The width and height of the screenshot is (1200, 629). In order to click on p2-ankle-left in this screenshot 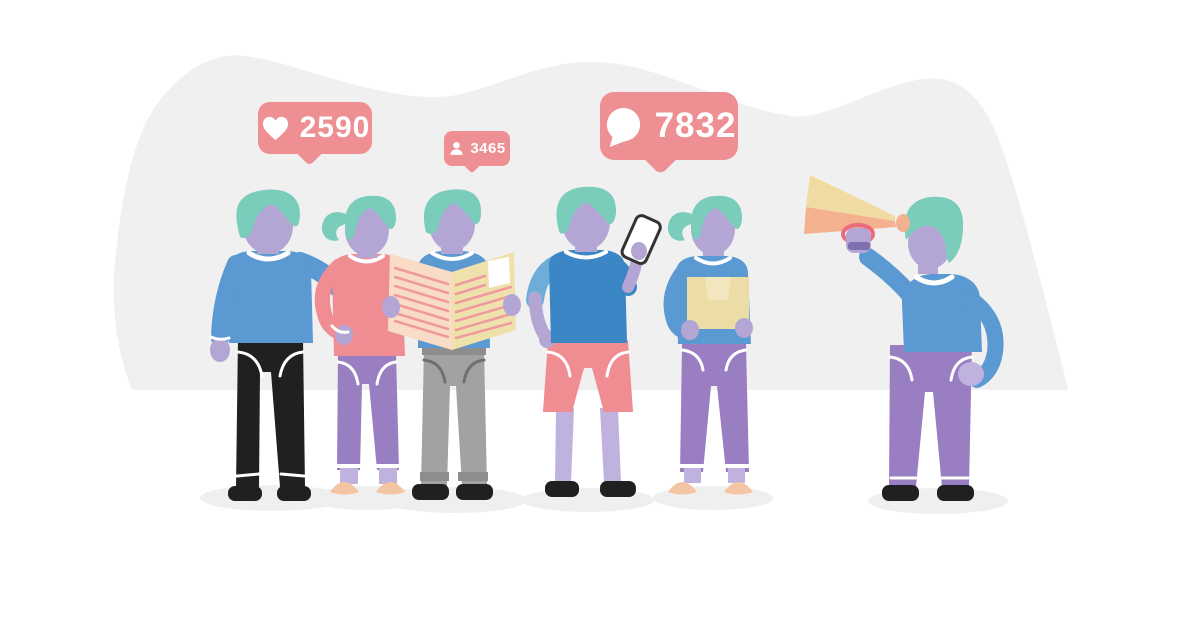, I will do `click(349, 476)`.